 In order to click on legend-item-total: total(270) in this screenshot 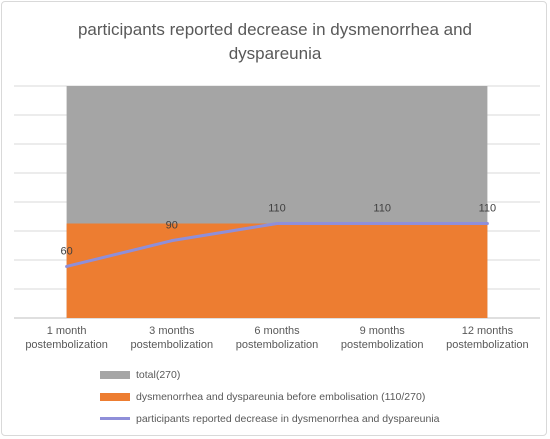, I will do `click(320, 374)`.